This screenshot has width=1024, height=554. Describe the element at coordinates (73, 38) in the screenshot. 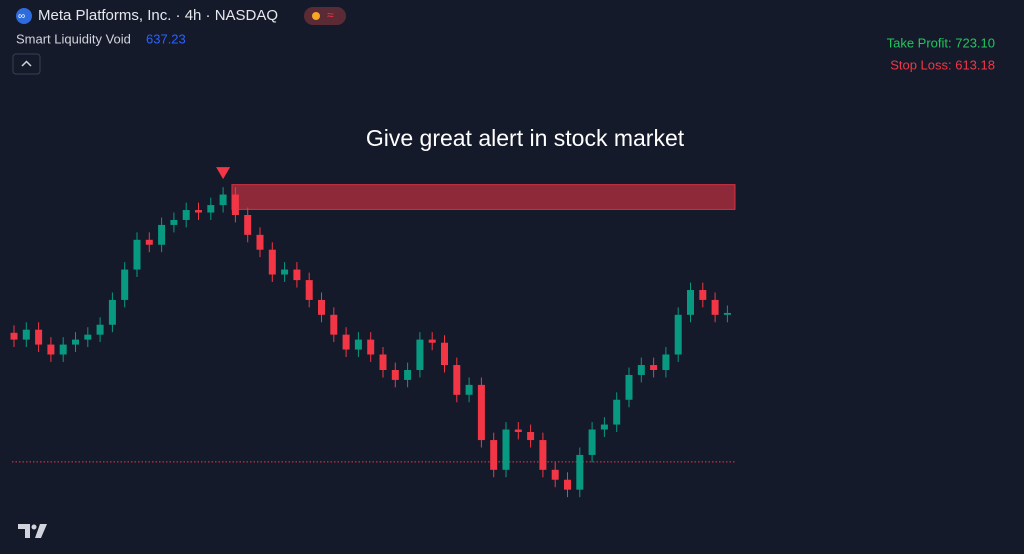

I see `indicator-name: Smart Liquidity Void` at that location.